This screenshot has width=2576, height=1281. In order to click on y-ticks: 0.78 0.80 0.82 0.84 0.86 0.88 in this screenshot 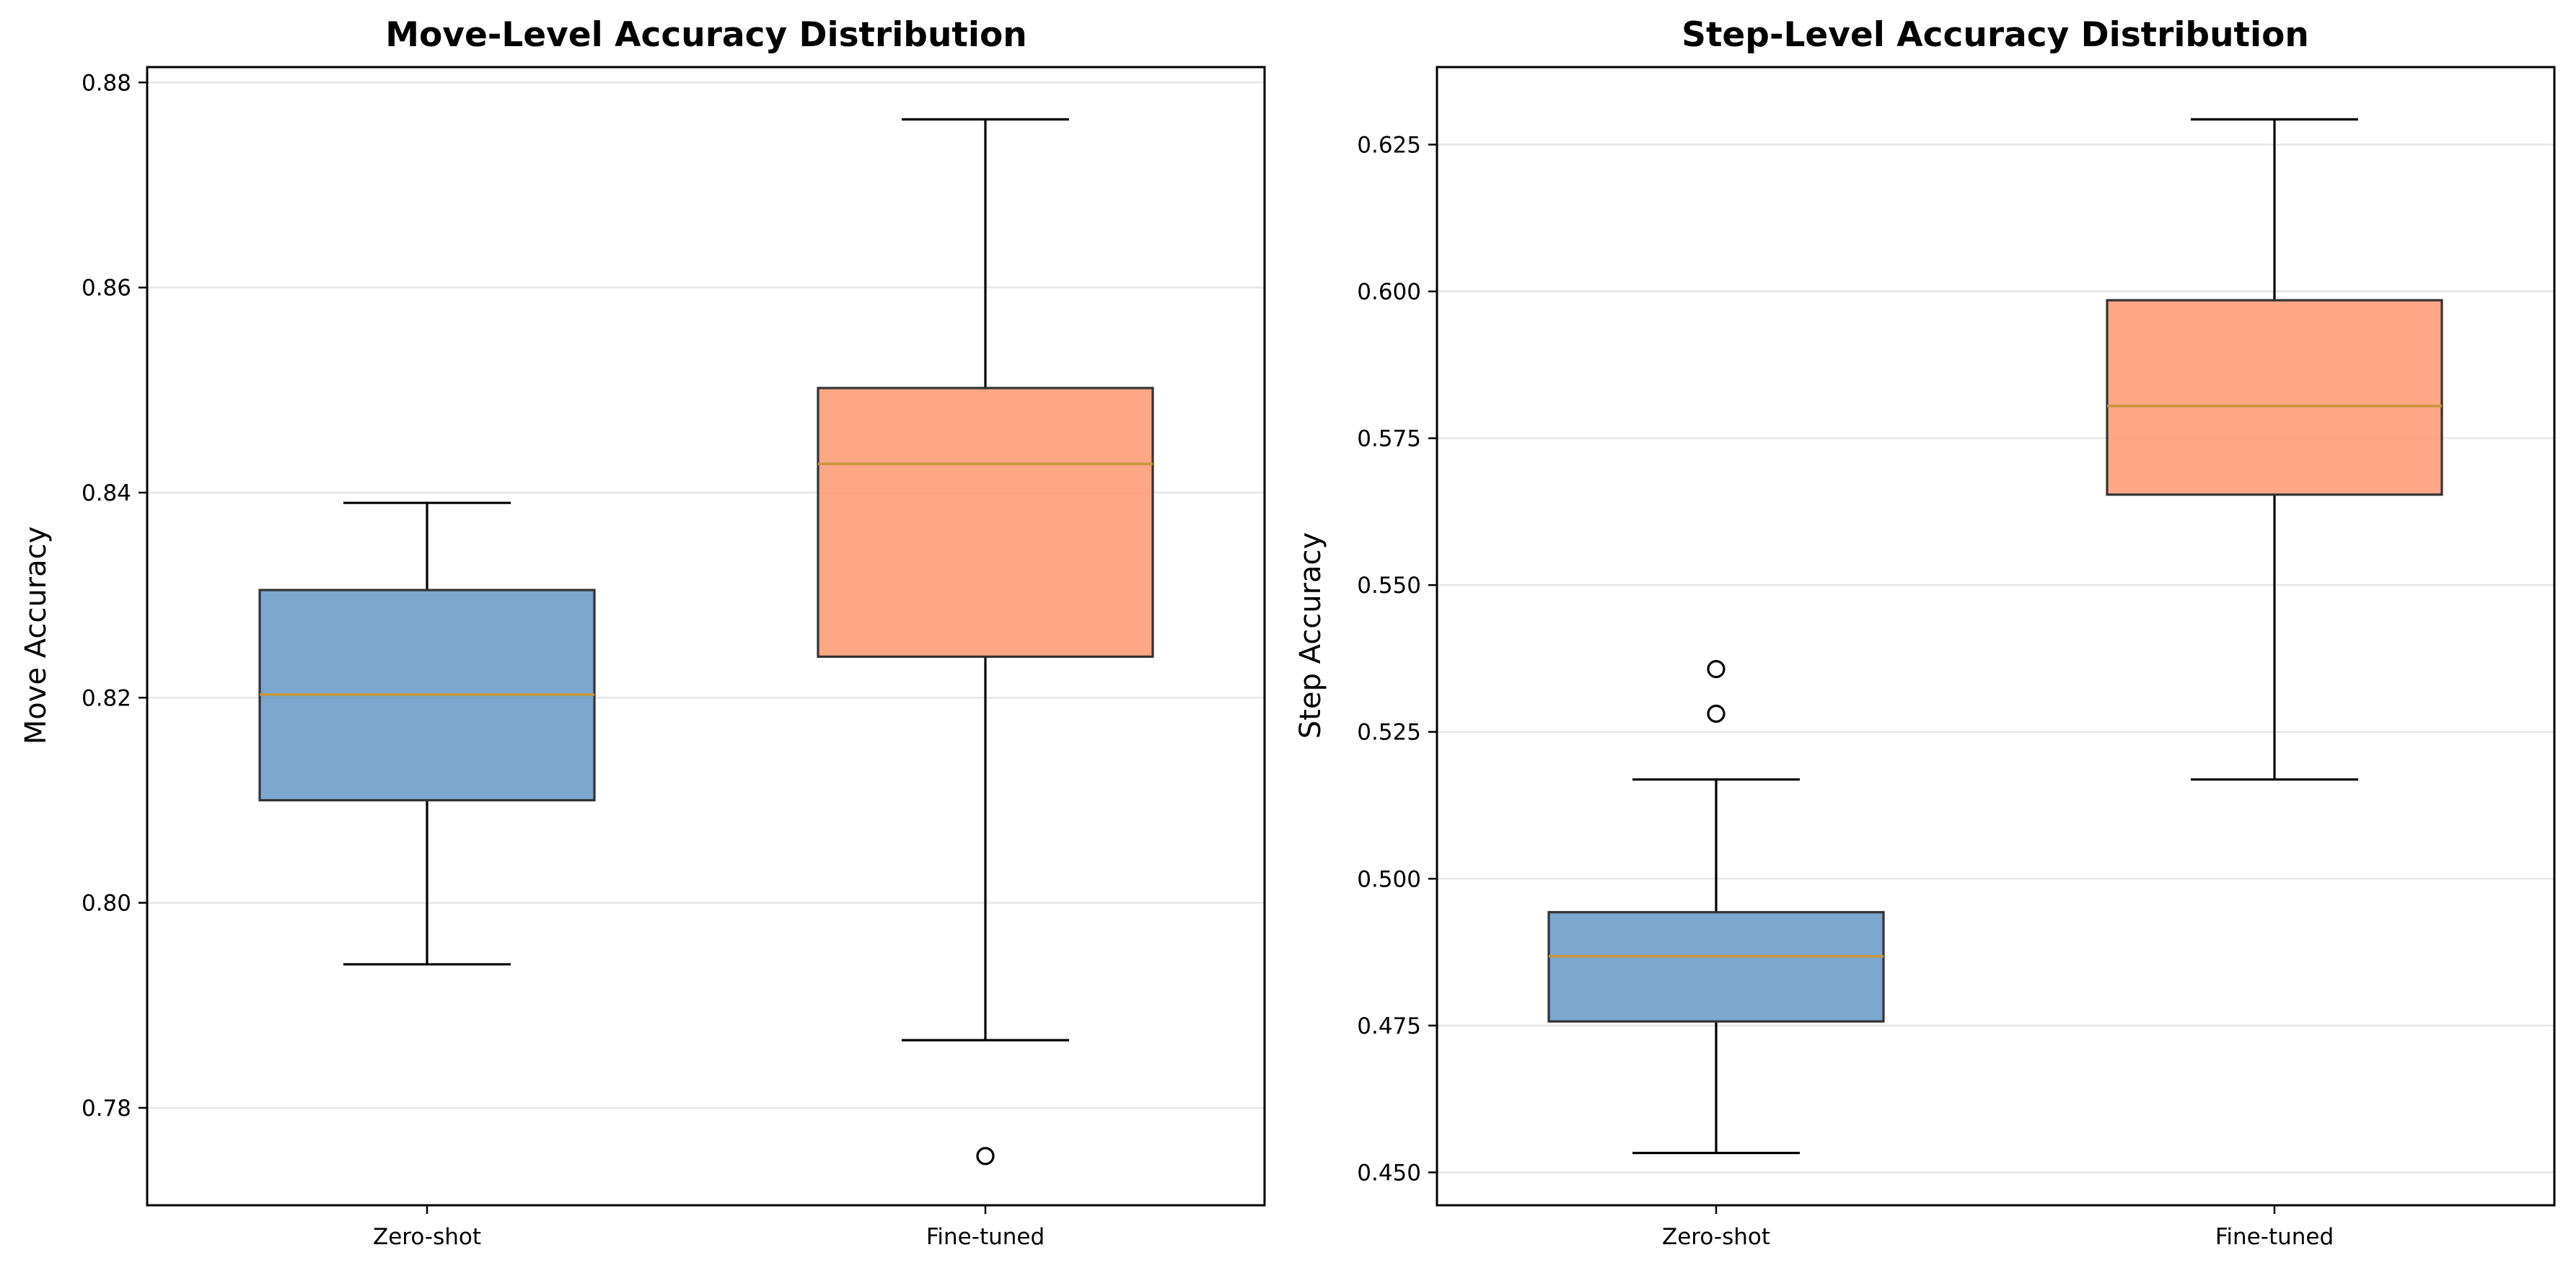, I will do `click(114, 596)`.